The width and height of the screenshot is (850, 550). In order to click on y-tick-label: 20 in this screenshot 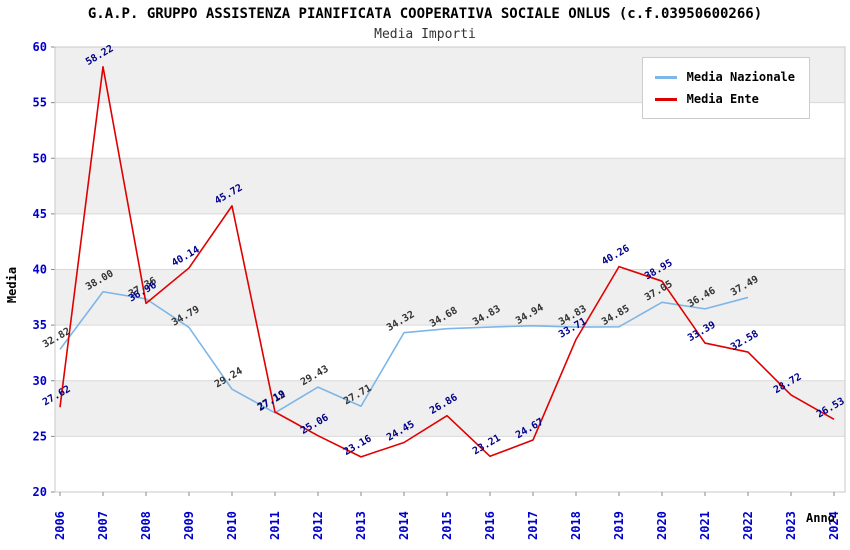, I will do `click(40, 492)`.